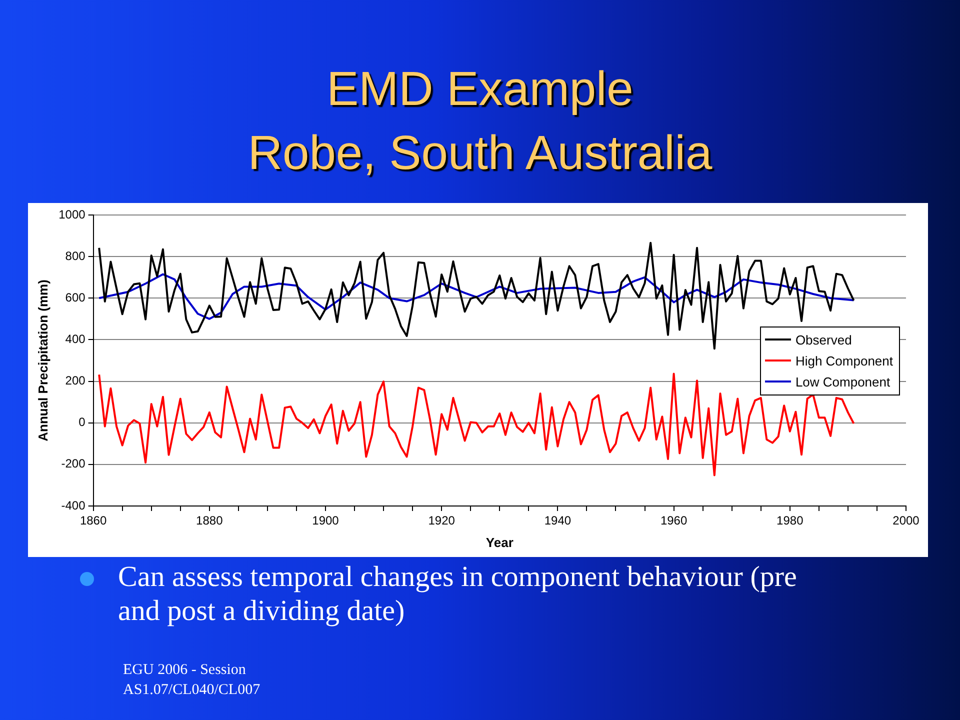  Describe the element at coordinates (790, 521) in the screenshot. I see `x-tick-label: 1980` at that location.